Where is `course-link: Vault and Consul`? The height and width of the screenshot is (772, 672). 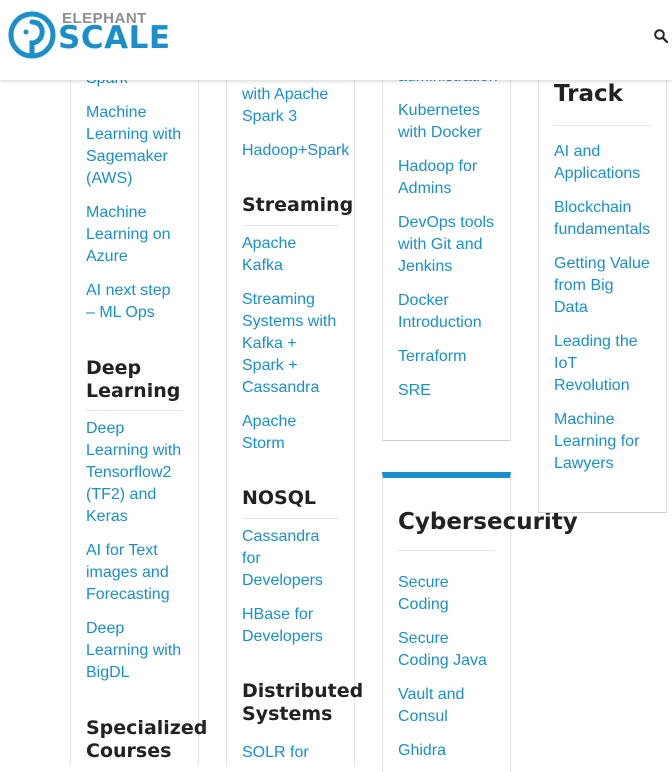
course-link: Vault and Consul is located at coordinates (431, 705).